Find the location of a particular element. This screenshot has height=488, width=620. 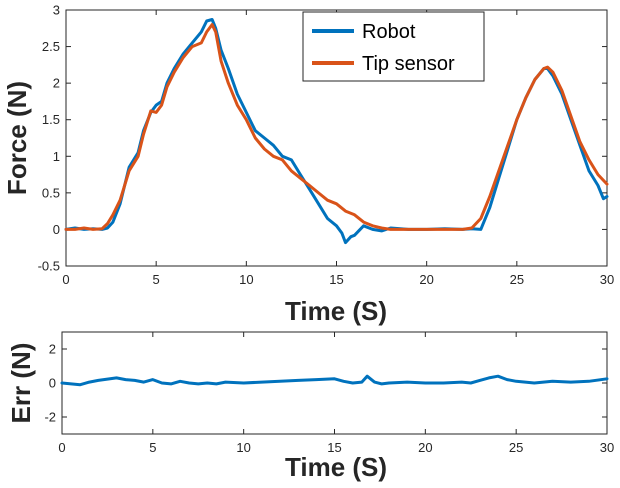

legend-box is located at coordinates (393, 46).